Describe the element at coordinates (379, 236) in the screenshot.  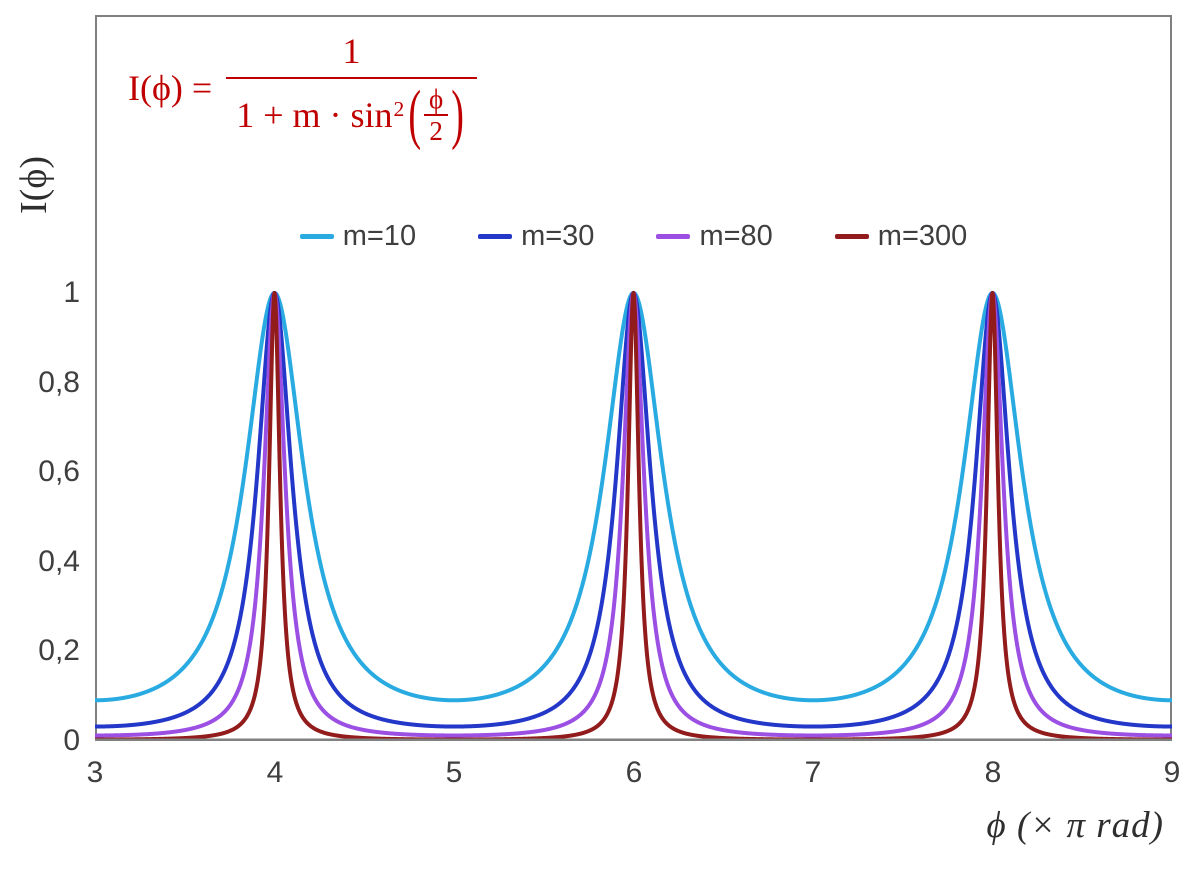
I see `legend-label-m10: m=10` at that location.